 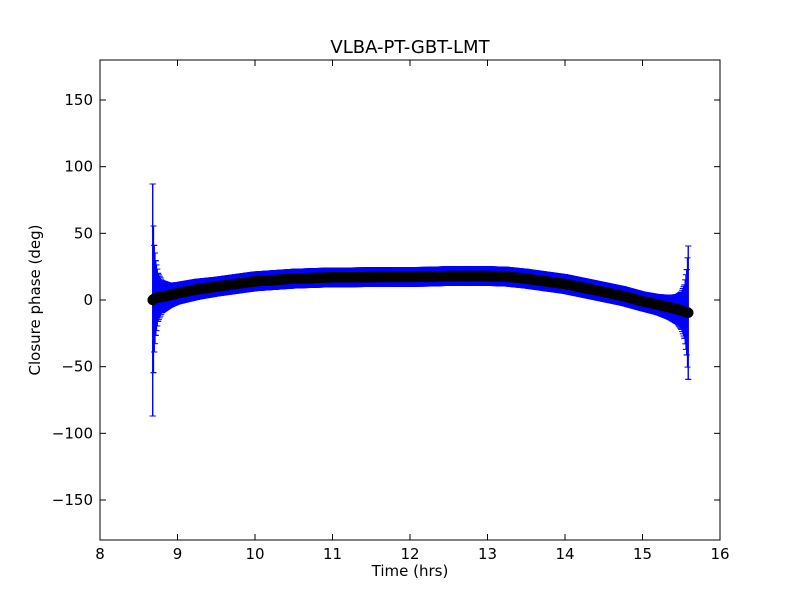 What do you see at coordinates (78, 100) in the screenshot?
I see `y-tick-label: 150` at bounding box center [78, 100].